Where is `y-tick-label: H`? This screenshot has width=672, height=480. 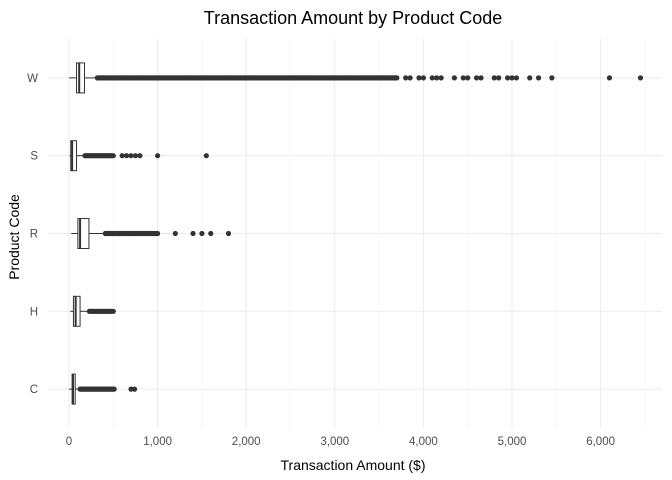
y-tick-label: H is located at coordinates (34, 312).